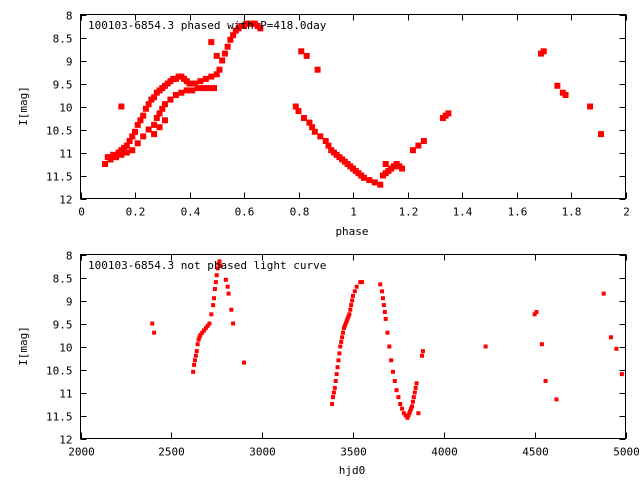 This screenshot has height=484, width=640. I want to click on phased-y-tick-label: 12, so click(65, 200).